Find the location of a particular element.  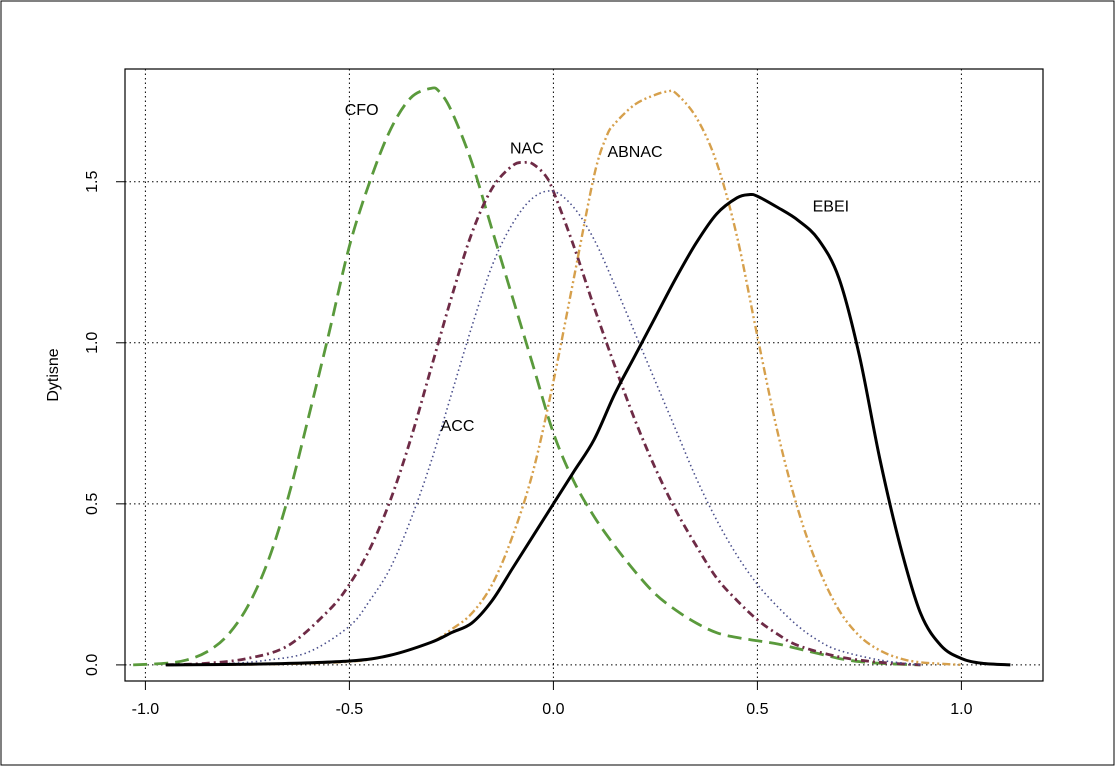

series-label-acc: ACC is located at coordinates (458, 426).